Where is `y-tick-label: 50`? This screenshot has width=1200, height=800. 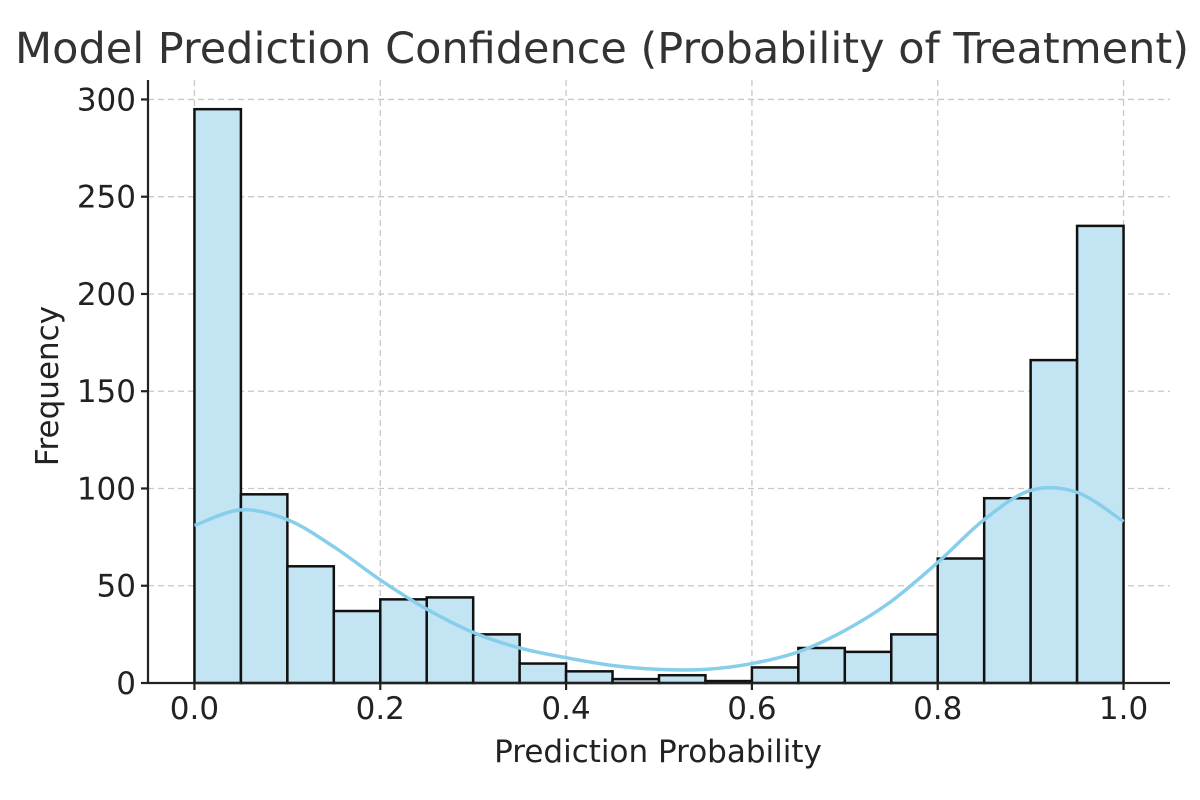 y-tick-label: 50 is located at coordinates (116, 587).